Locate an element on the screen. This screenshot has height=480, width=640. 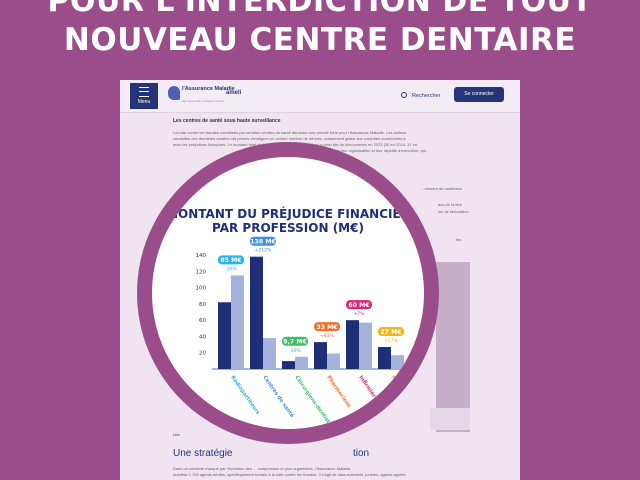
y-tick-label: 20 is located at coordinates (202, 354).